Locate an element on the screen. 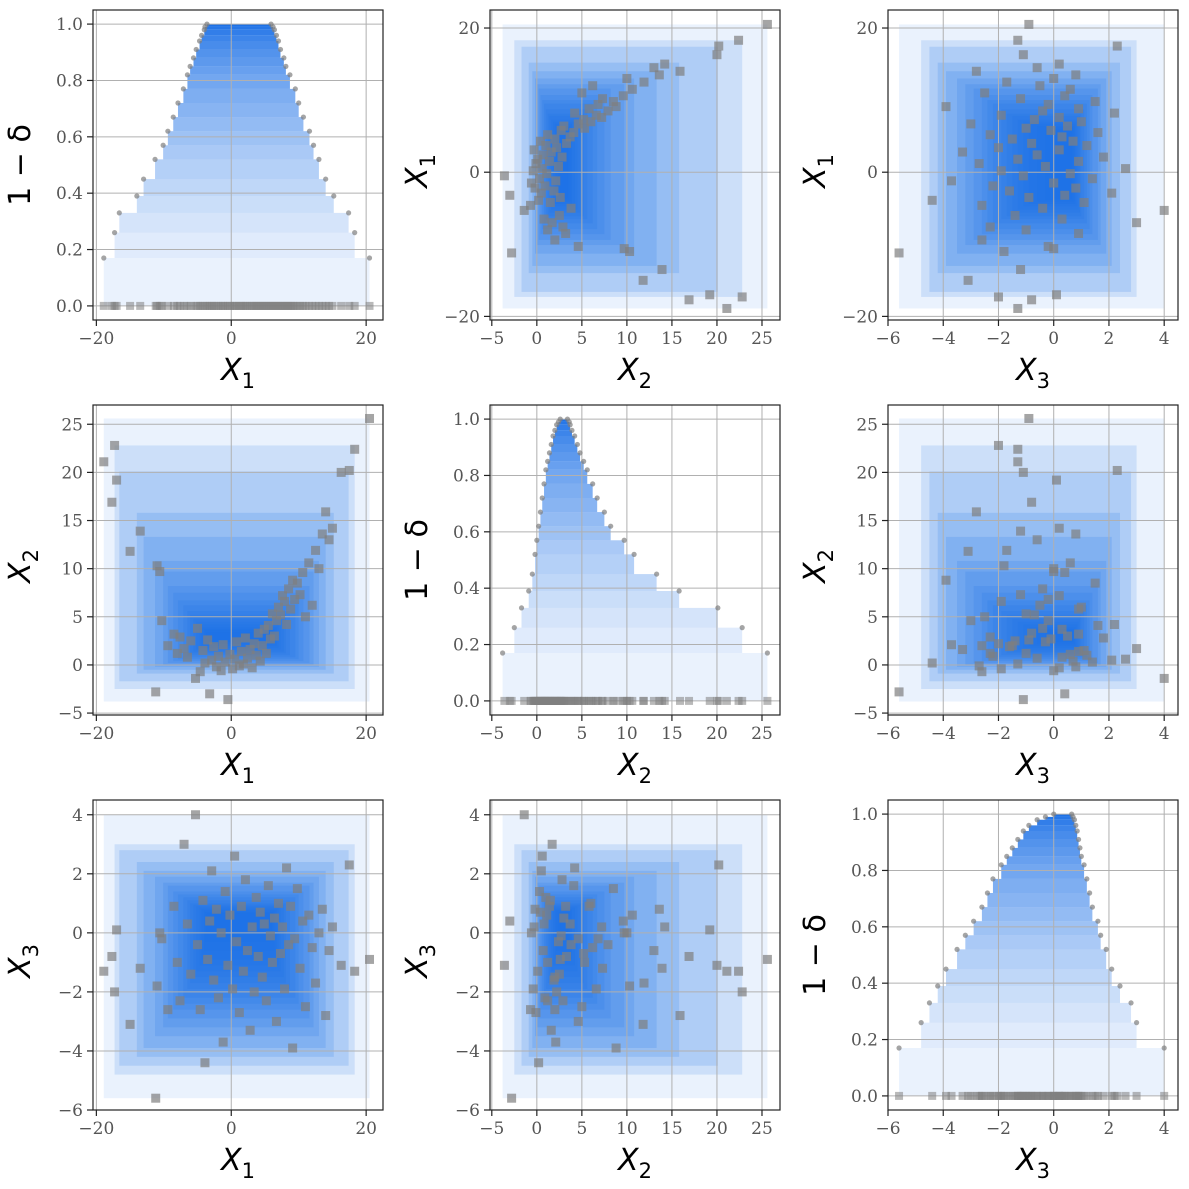  tick-label: 25 is located at coordinates (762, 1129).